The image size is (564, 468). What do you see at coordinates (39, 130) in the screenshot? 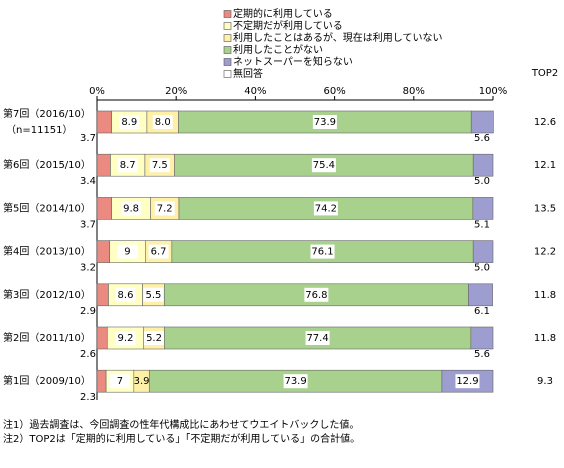
I see `n-label: （n=11151）` at bounding box center [39, 130].